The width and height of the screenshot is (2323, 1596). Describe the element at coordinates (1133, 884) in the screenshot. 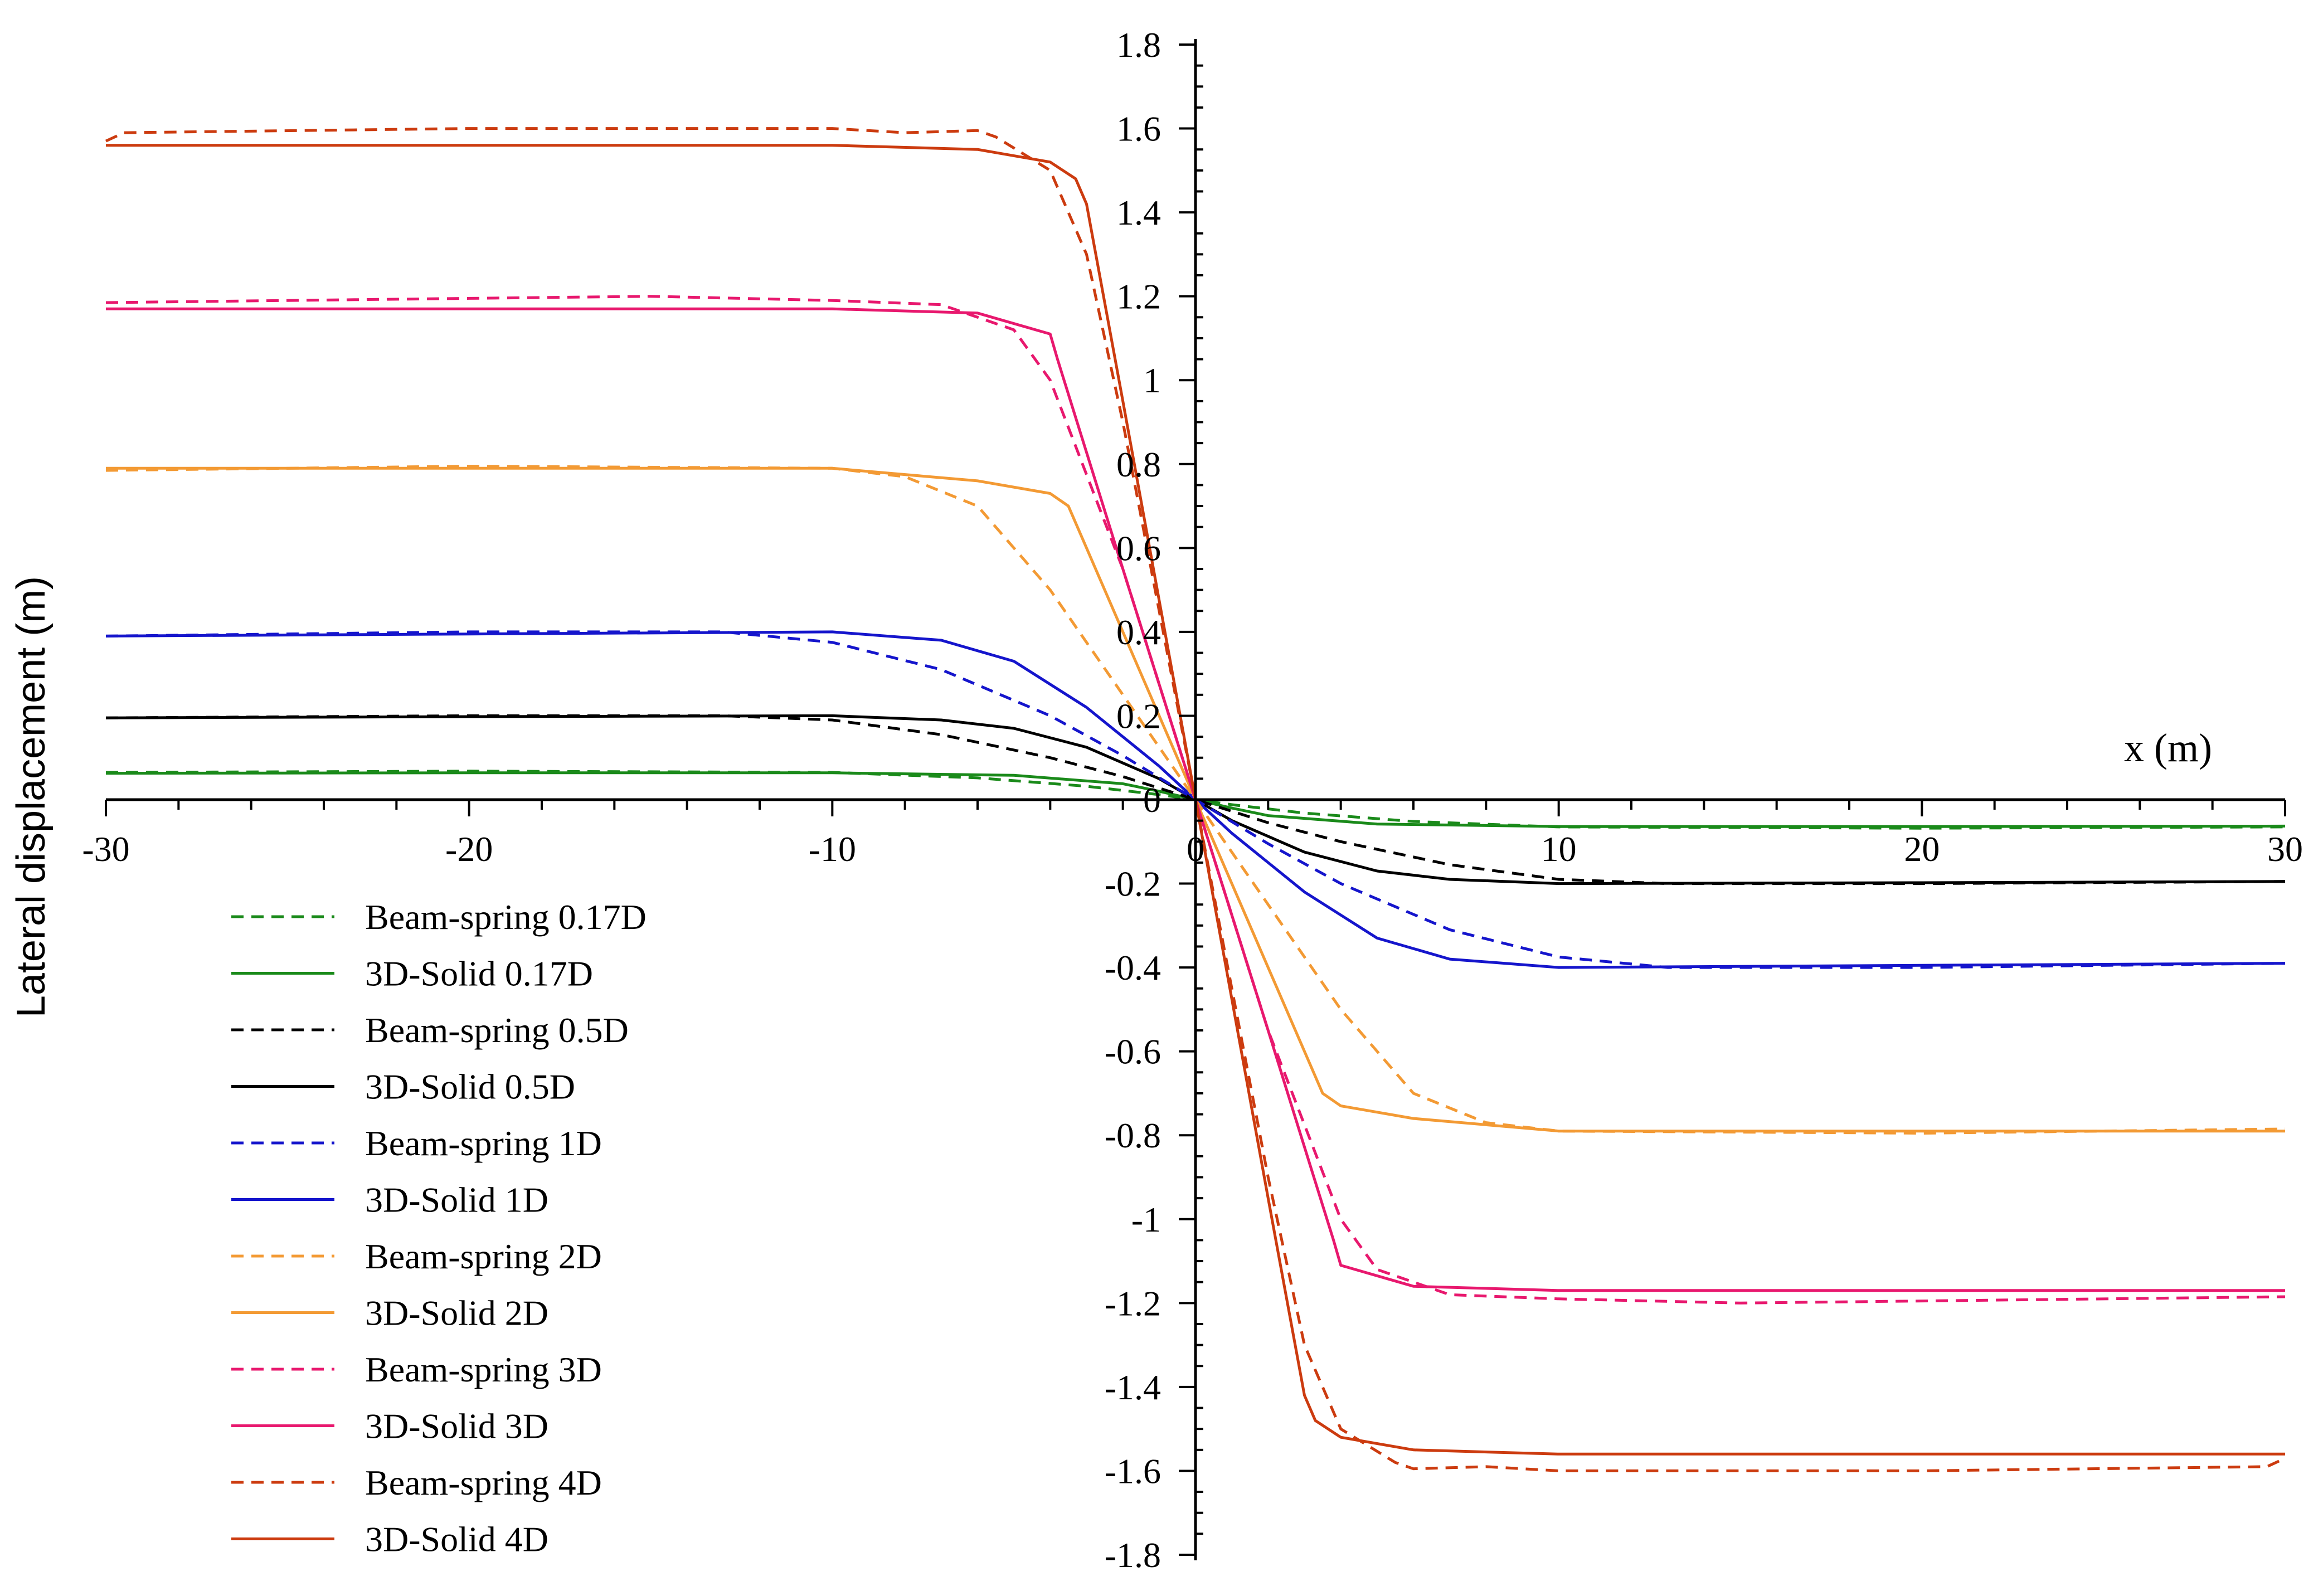

I see `y-tick-label: -0.2` at that location.